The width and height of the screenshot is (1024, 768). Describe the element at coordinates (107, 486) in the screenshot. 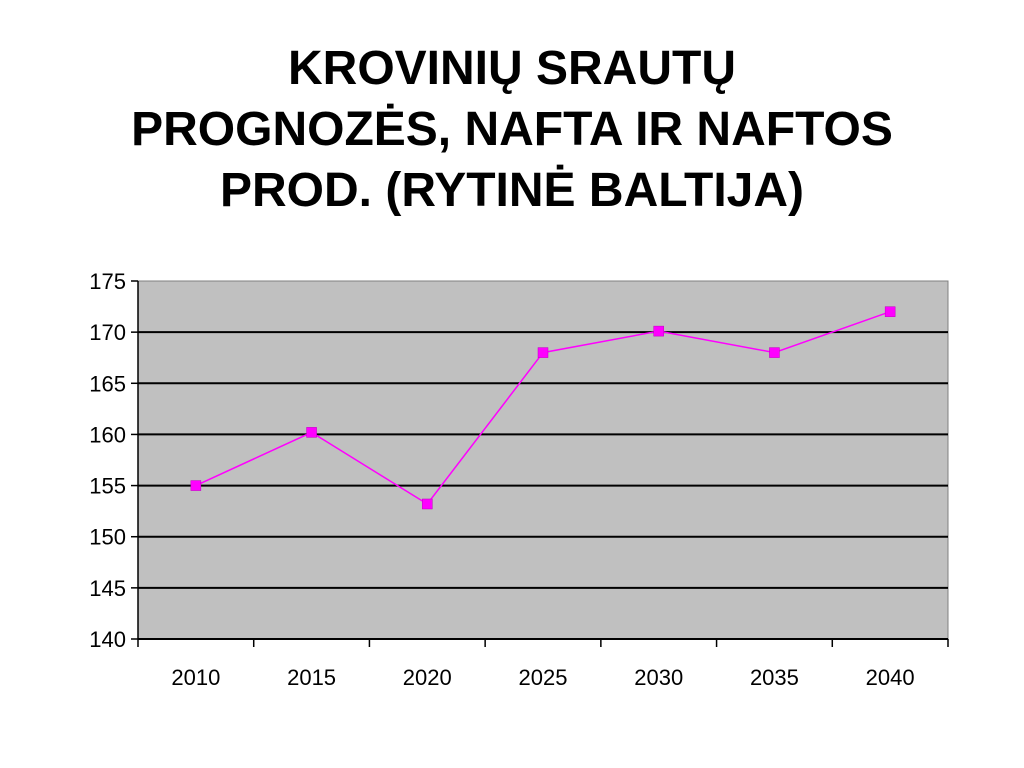

I see `y-tick-label: 155` at that location.